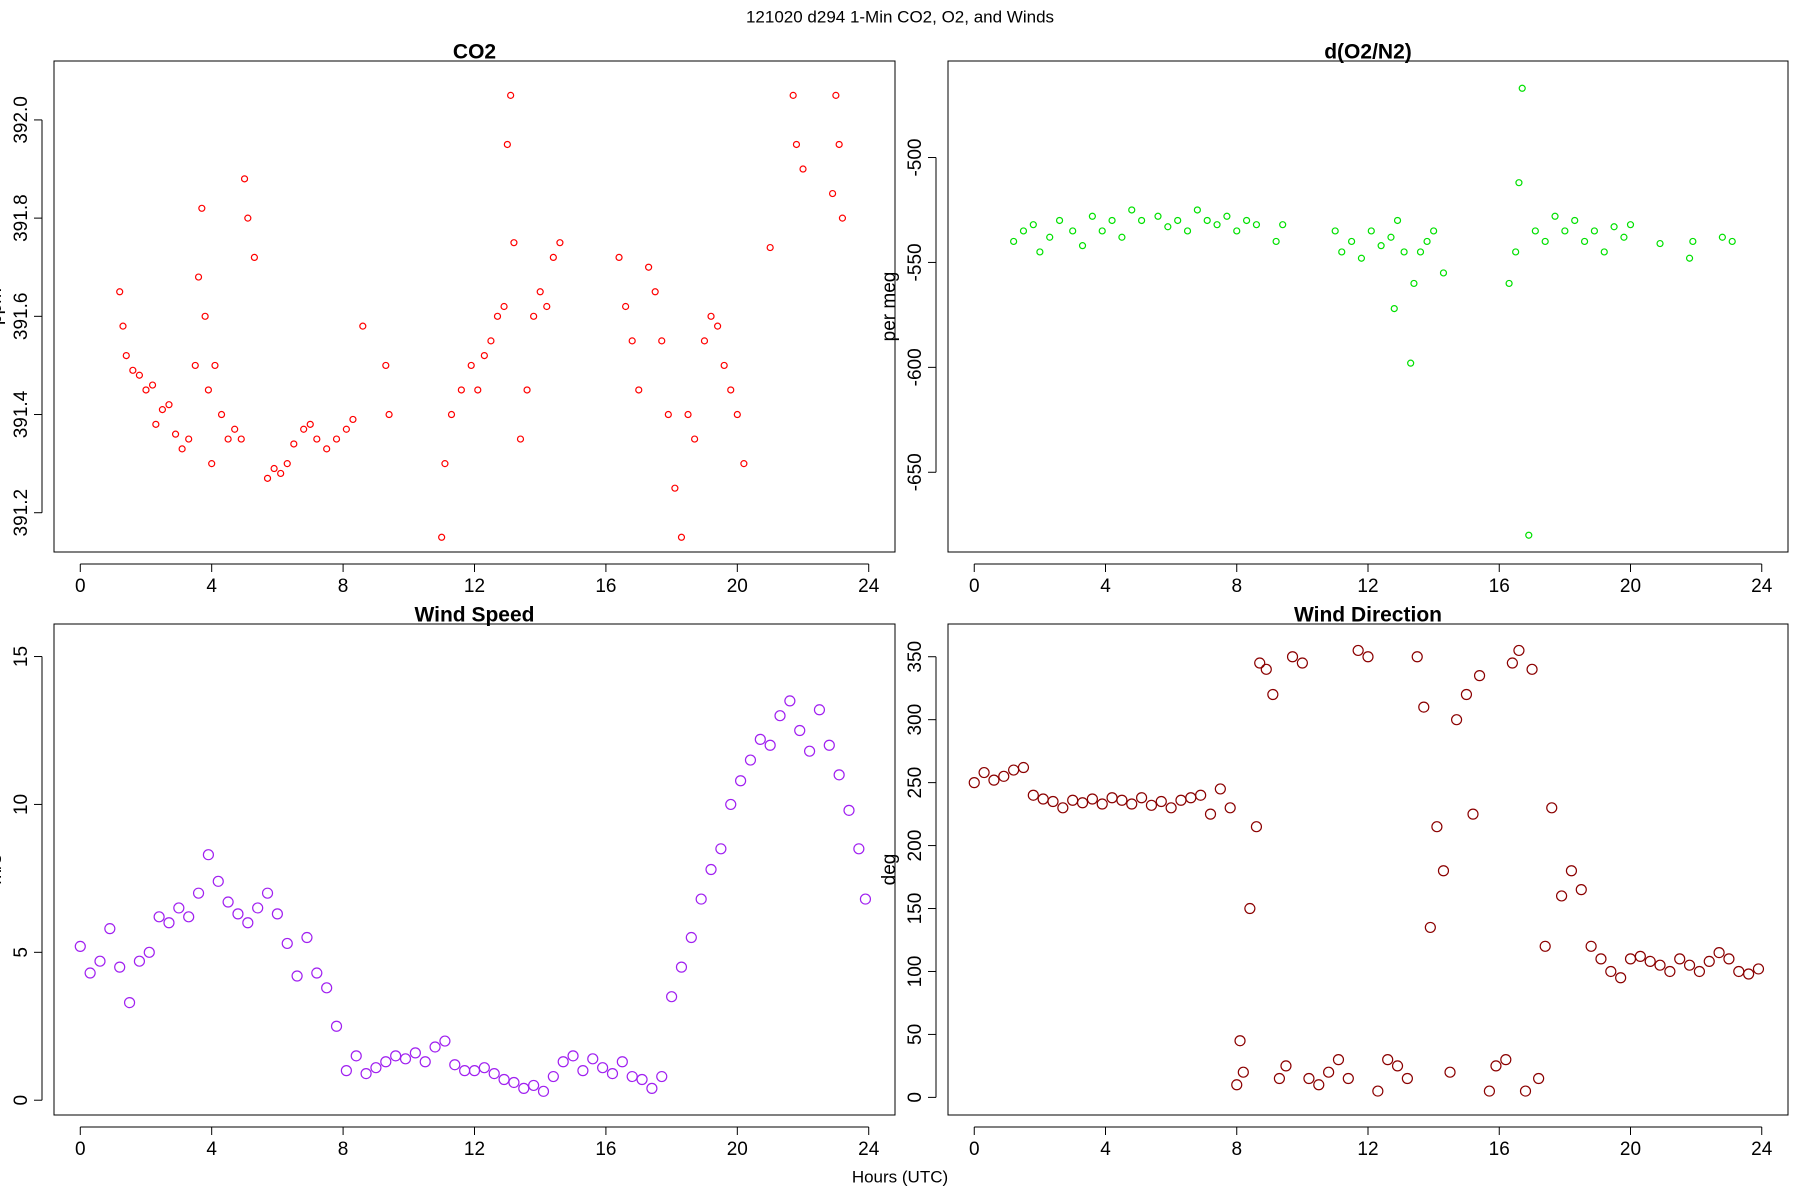  Describe the element at coordinates (889, 307) in the screenshot. I see `y-axis-label: per meg` at that location.